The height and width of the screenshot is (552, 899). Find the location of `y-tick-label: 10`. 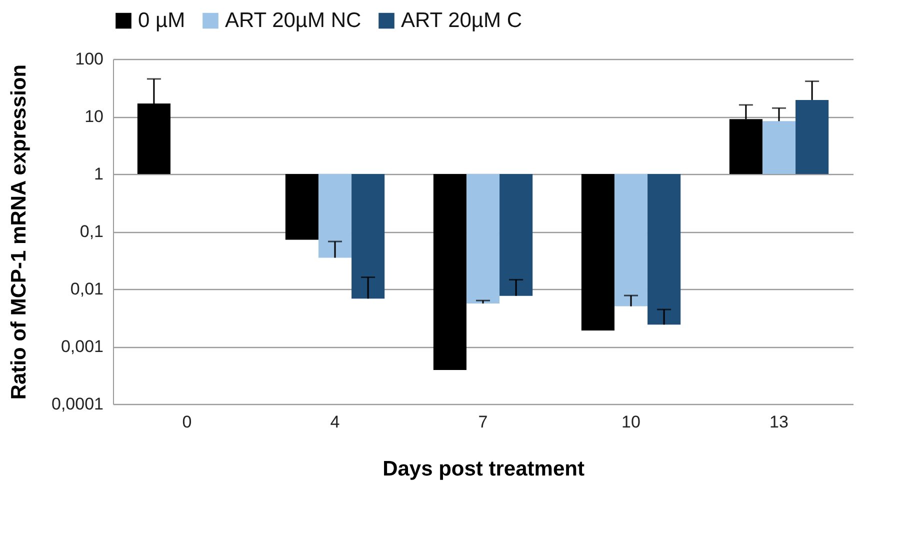

y-tick-label: 10 is located at coordinates (94, 116).